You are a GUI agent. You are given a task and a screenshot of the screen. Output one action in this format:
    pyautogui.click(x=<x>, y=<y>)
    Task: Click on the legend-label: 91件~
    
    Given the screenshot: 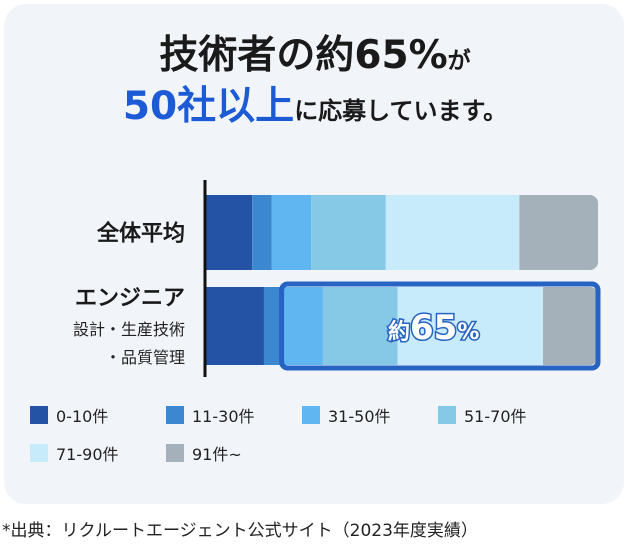 What is the action you would take?
    pyautogui.click(x=217, y=454)
    